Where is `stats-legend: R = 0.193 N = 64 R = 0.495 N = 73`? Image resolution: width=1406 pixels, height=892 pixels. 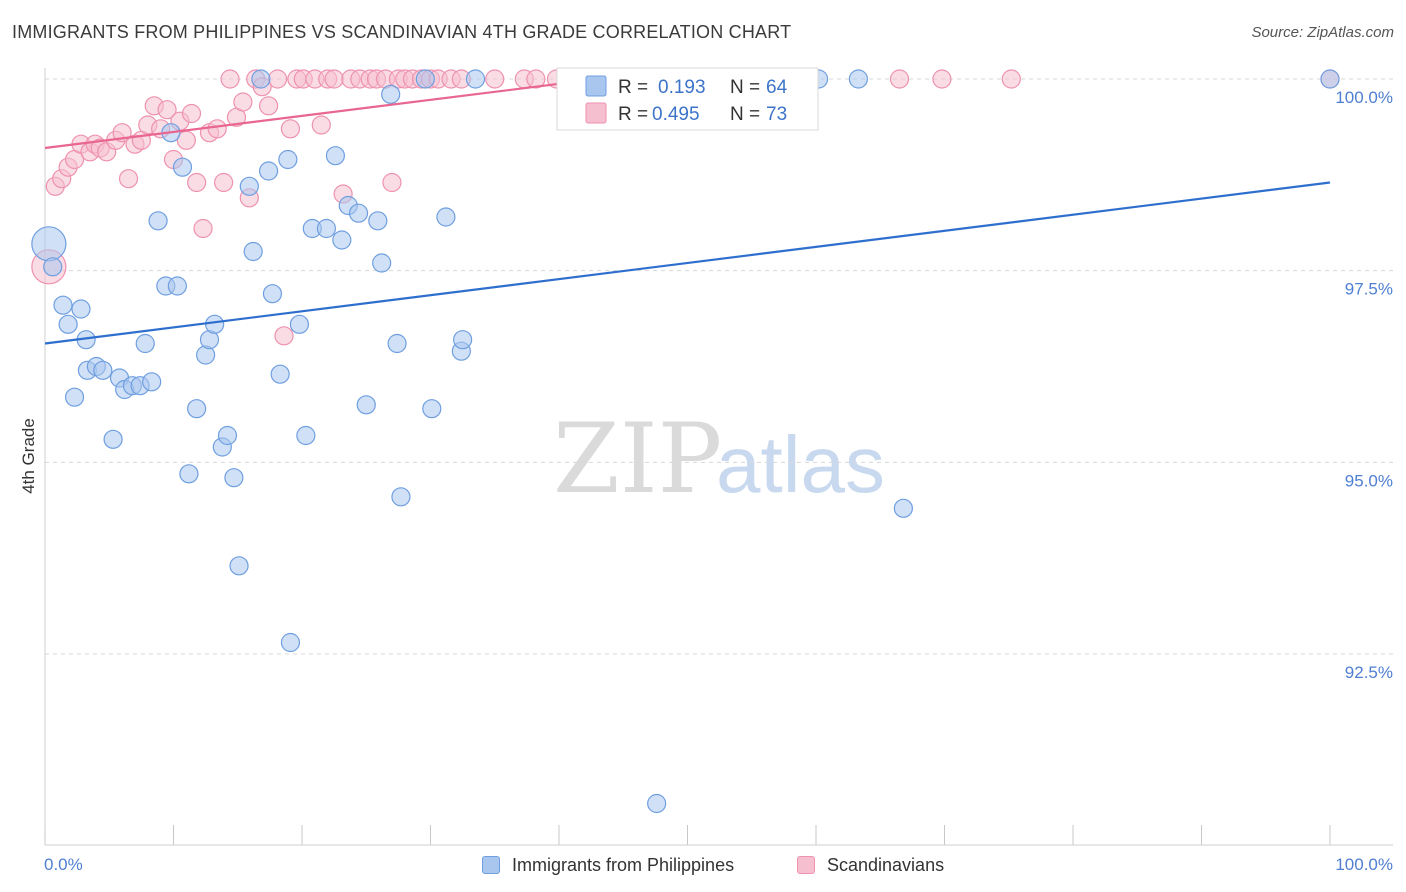
stats-legend: R = 0.193 N = 64 R = 0.495 N = 73 is located at coordinates (687, 99).